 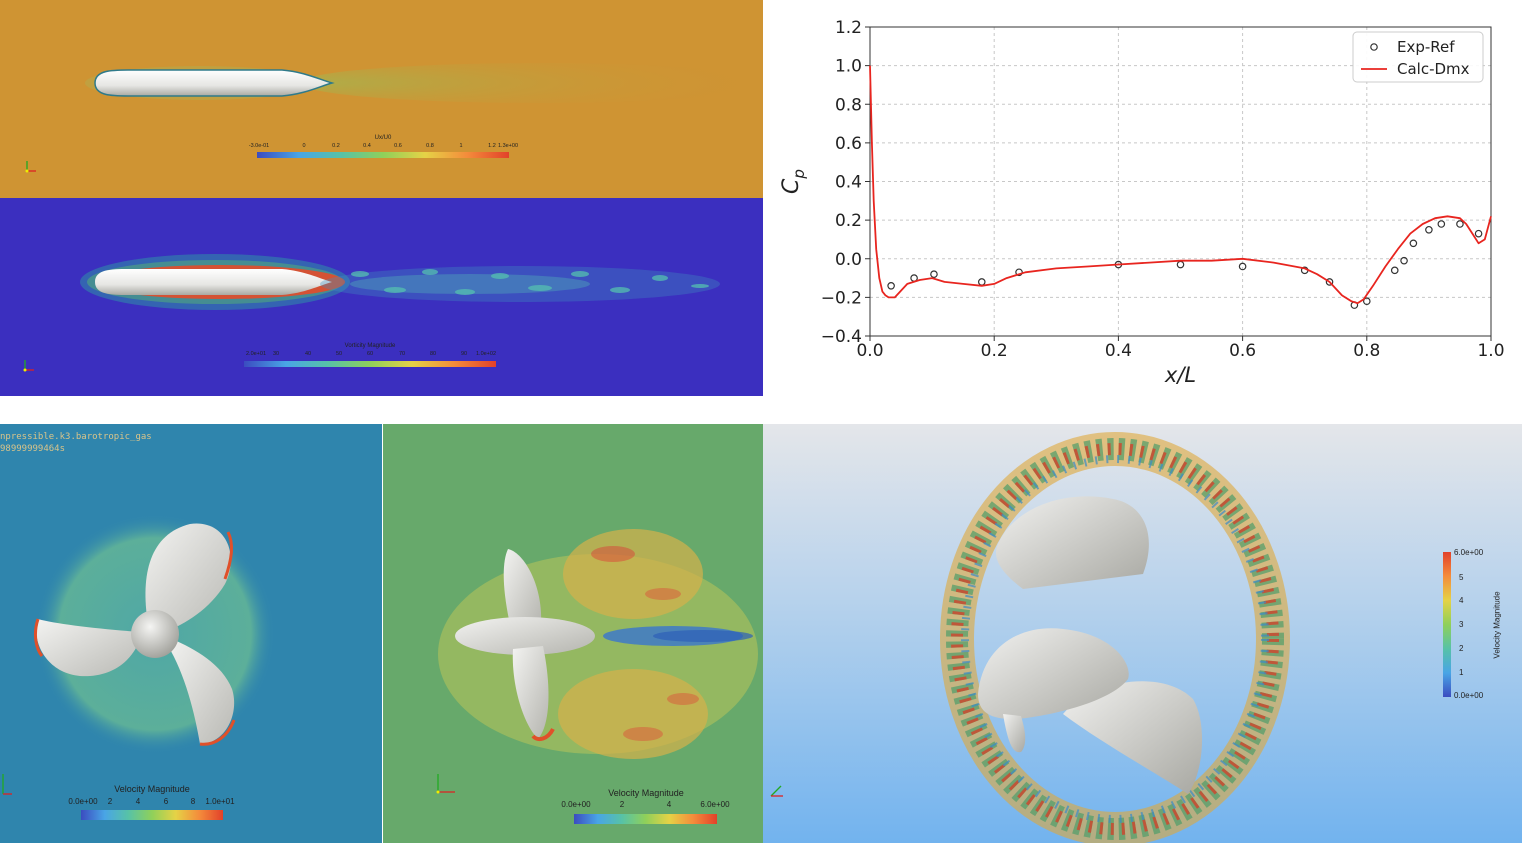 I want to click on y-tick-label: 0.6, so click(x=848, y=144).